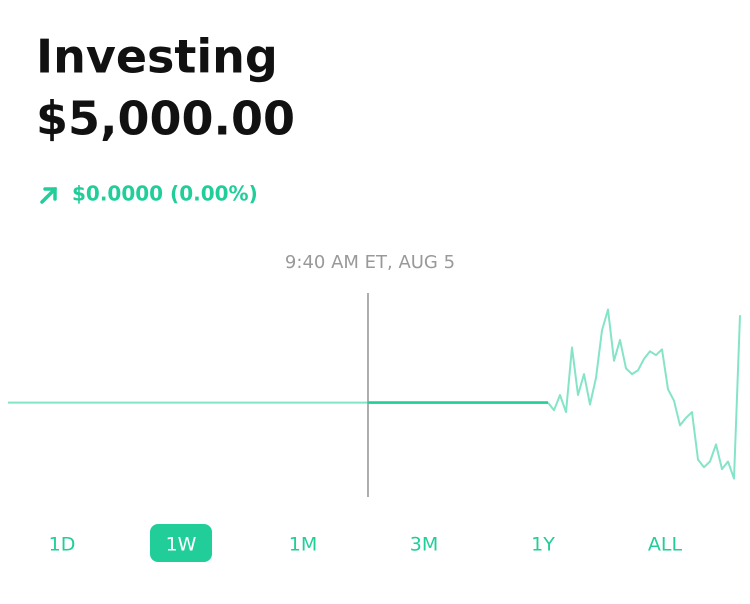 This screenshot has width=750, height=604. I want to click on change: $0.0000 (0.00%), so click(165, 194).